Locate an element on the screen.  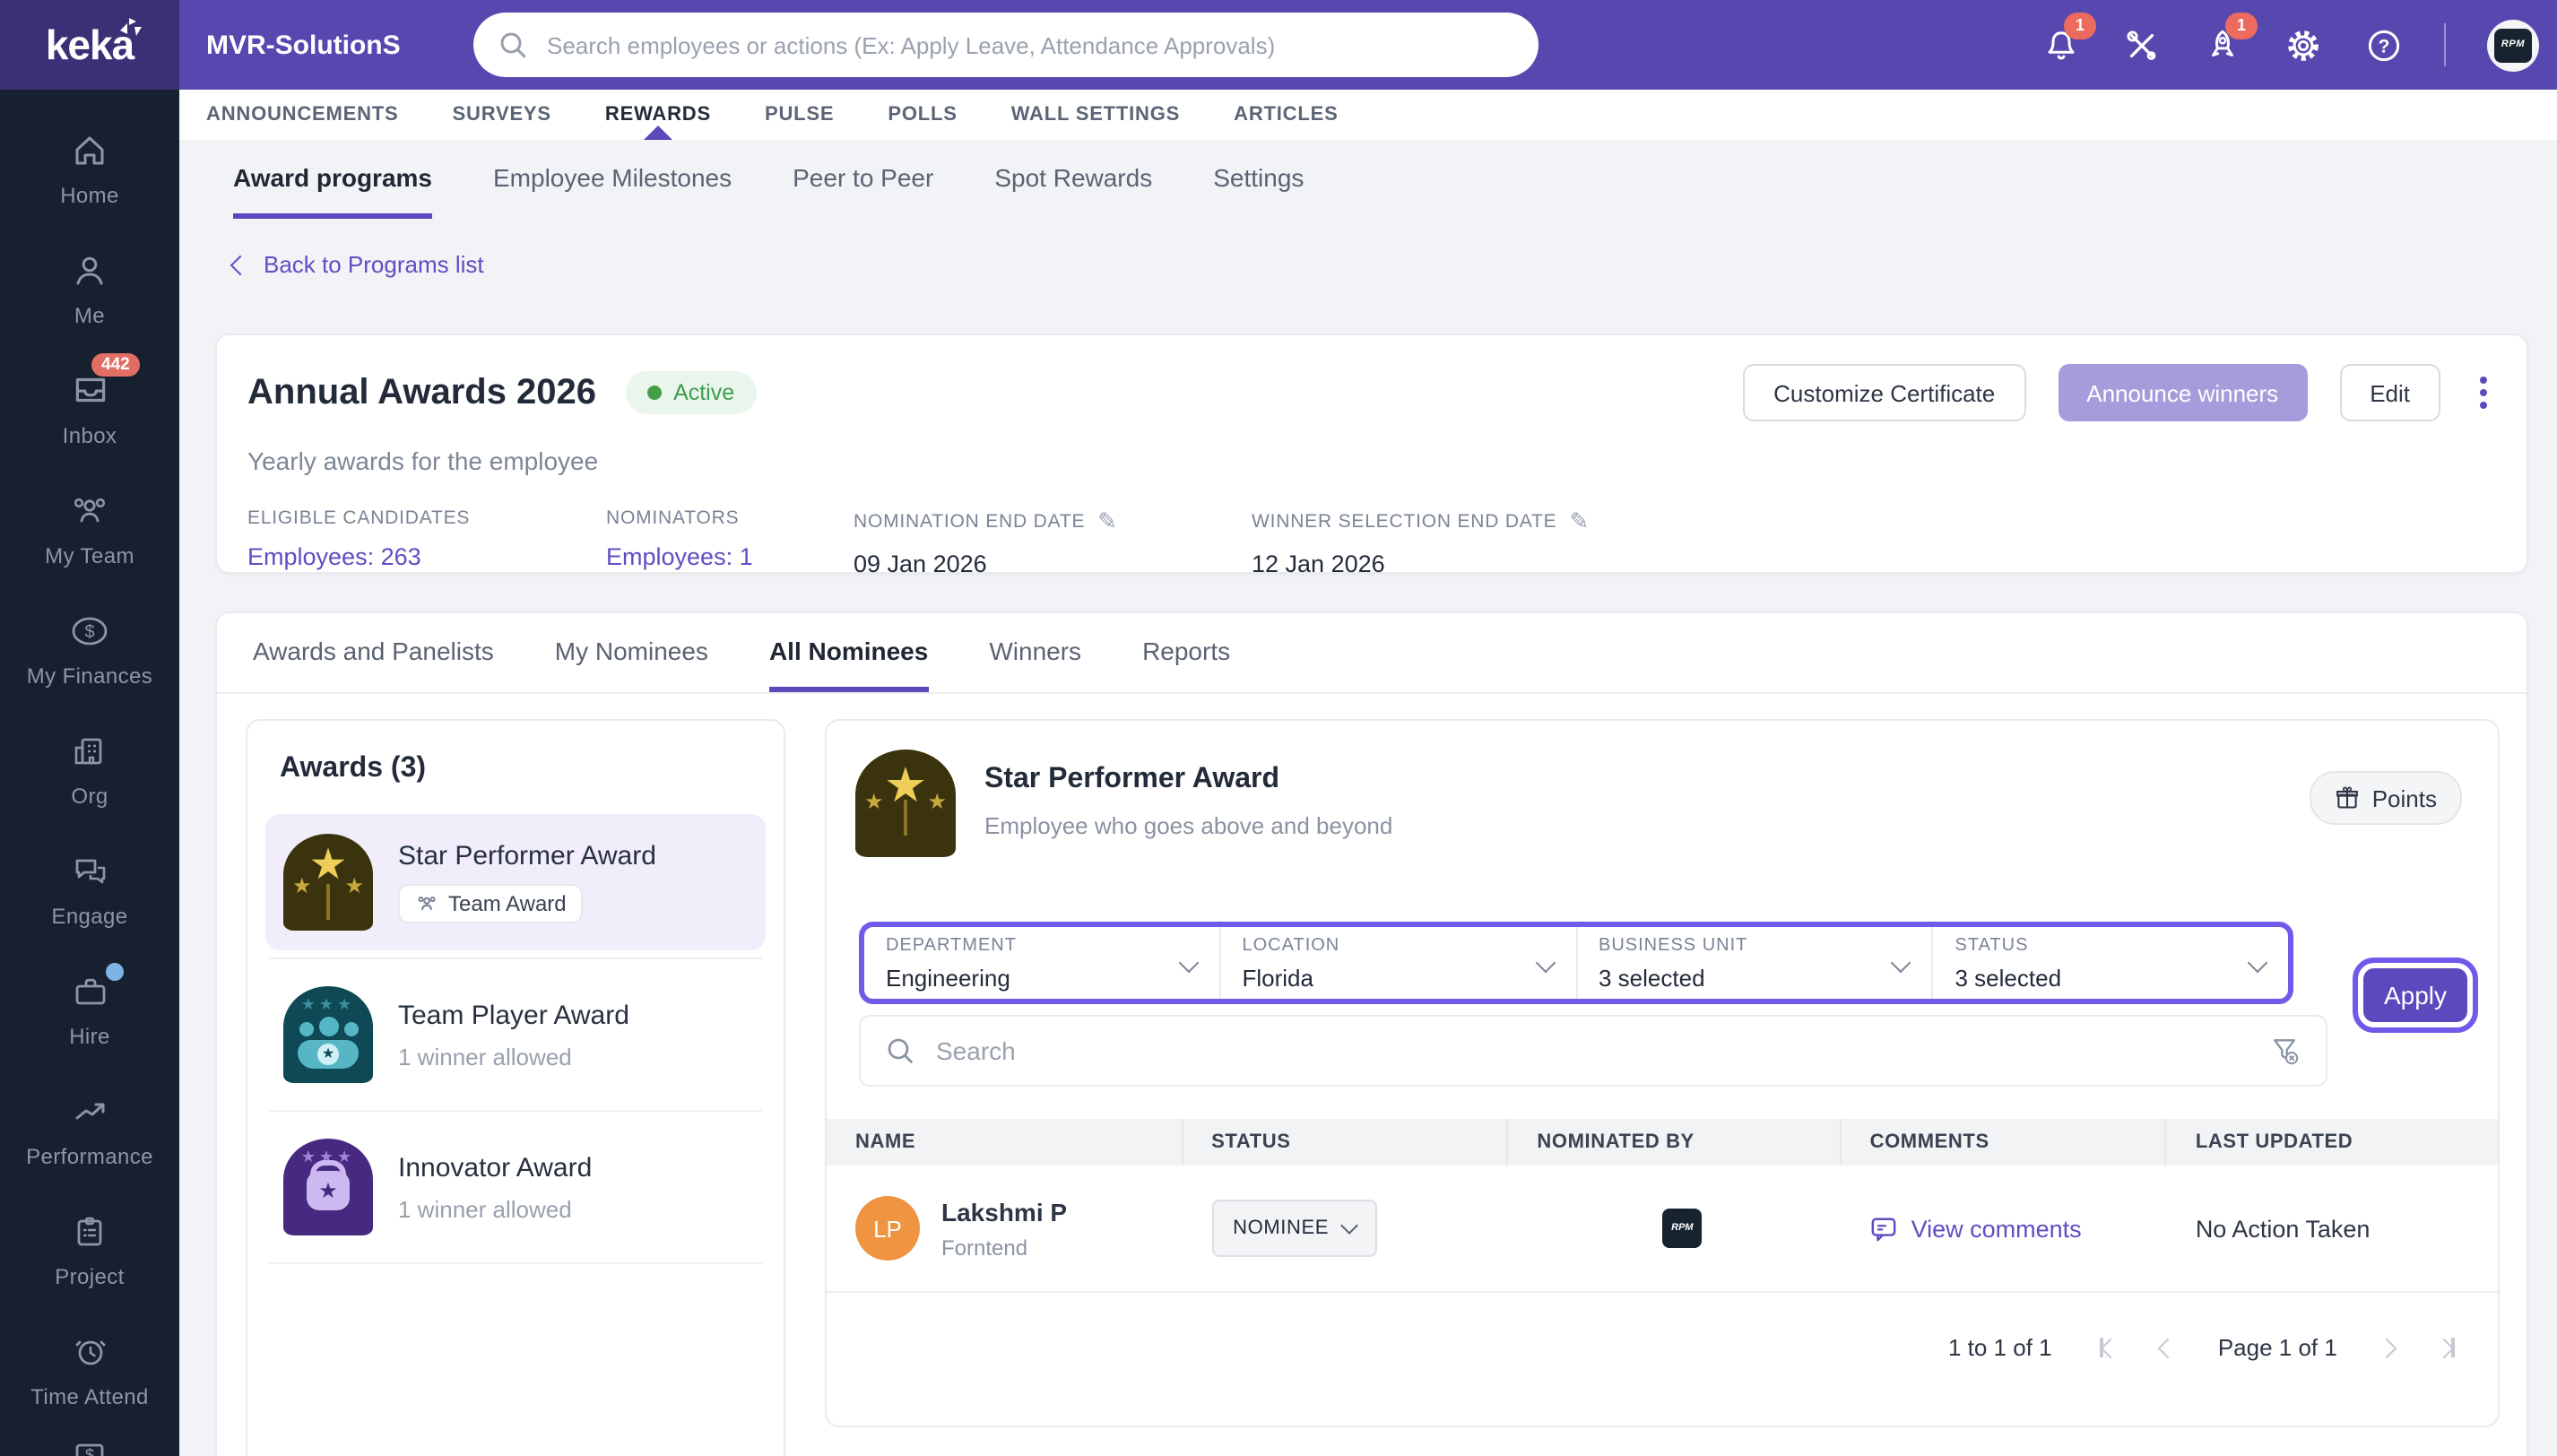
chevron-down-icon is located at coordinates (1349, 1226).